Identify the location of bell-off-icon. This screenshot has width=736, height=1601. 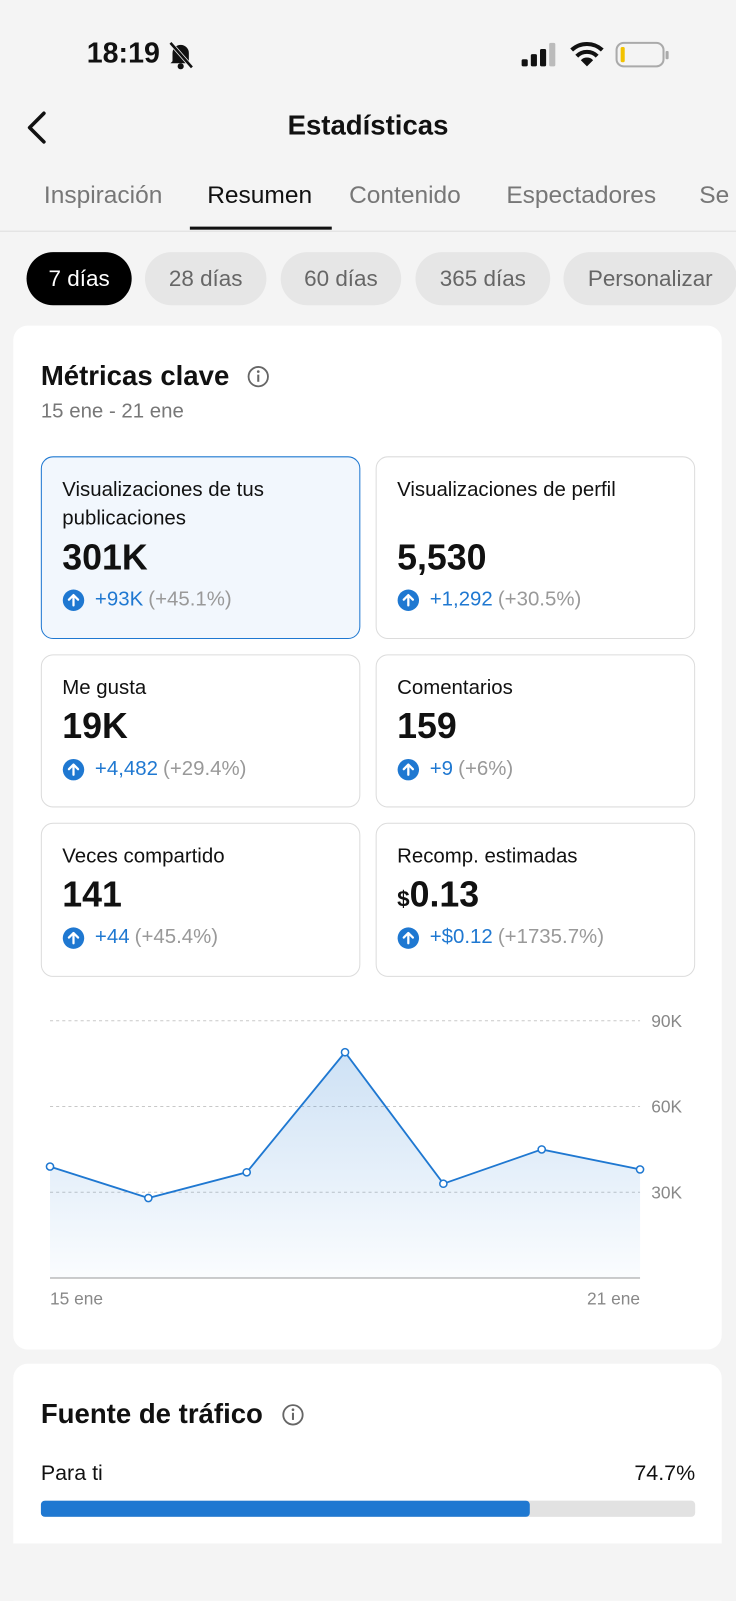
(181, 55).